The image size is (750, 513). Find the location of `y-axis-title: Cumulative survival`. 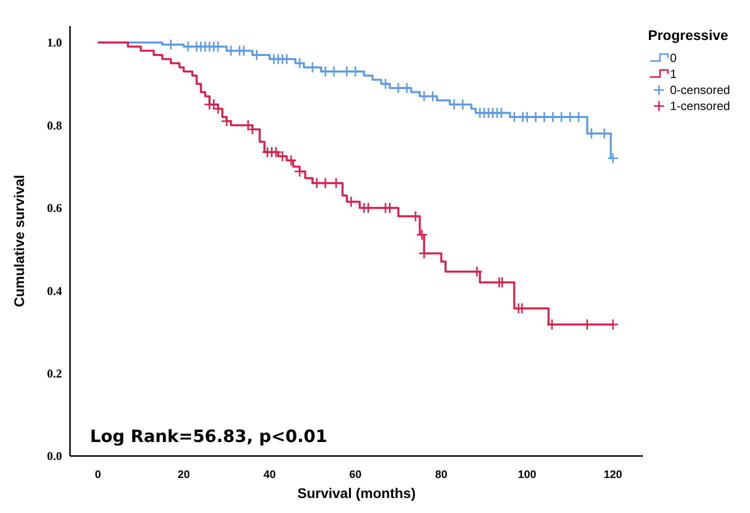

y-axis-title: Cumulative survival is located at coordinates (19, 241).